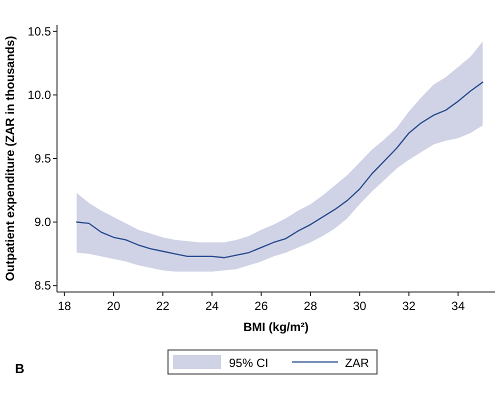 This screenshot has height=394, width=500. I want to click on x-tick-label: 32, so click(409, 306).